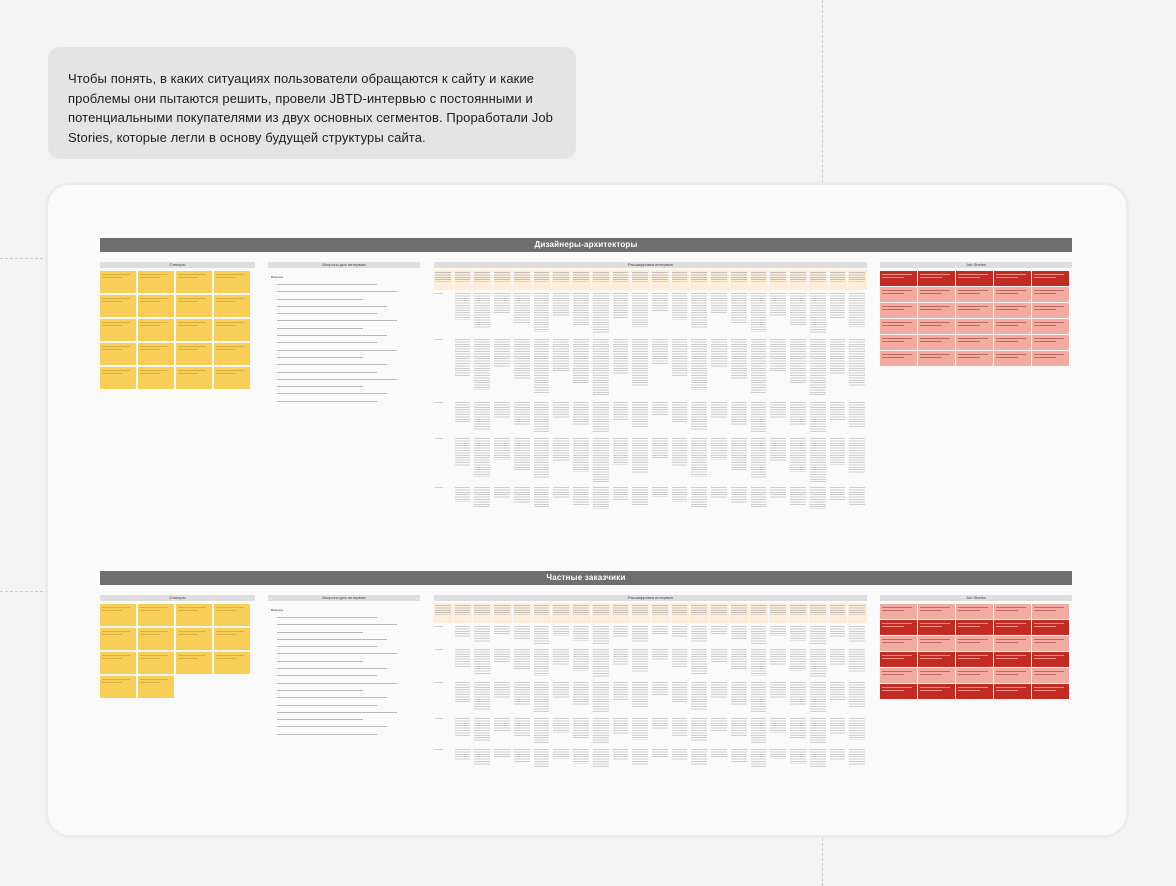 The width and height of the screenshot is (1176, 886). I want to click on stories-column: Job Stories, so click(976, 647).